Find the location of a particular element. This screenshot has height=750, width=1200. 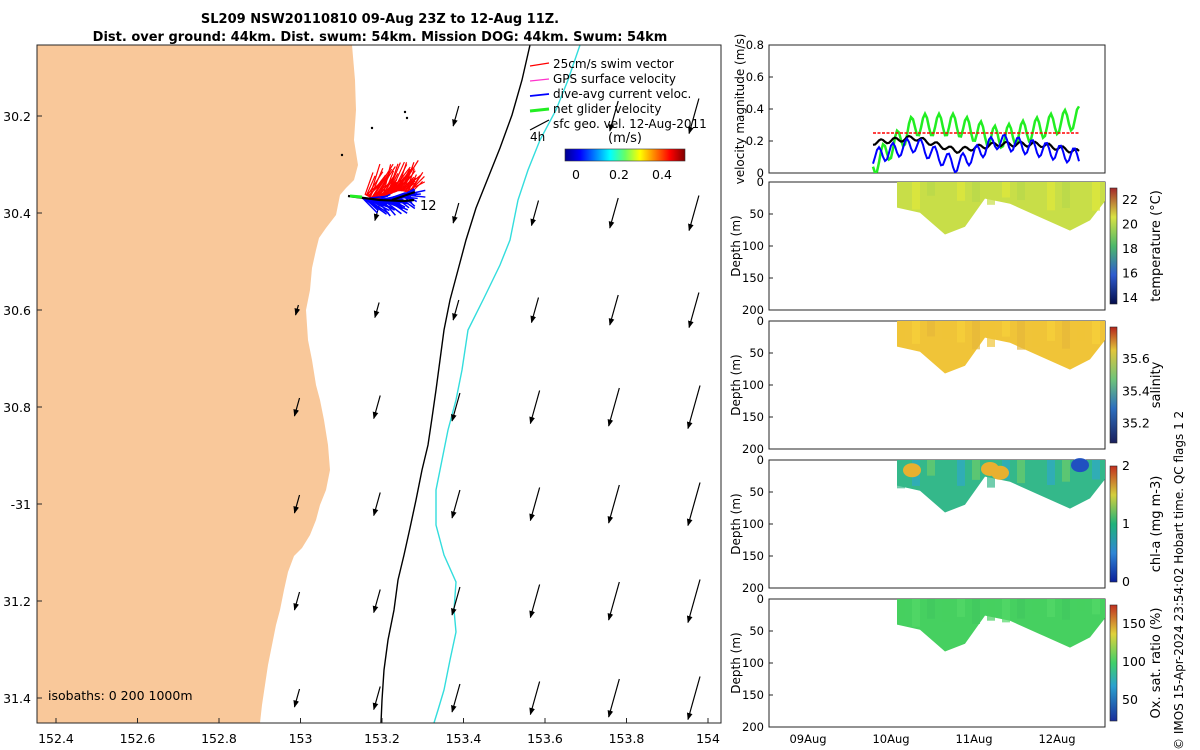

map-xtick-label: 152.6 is located at coordinates (138, 738).